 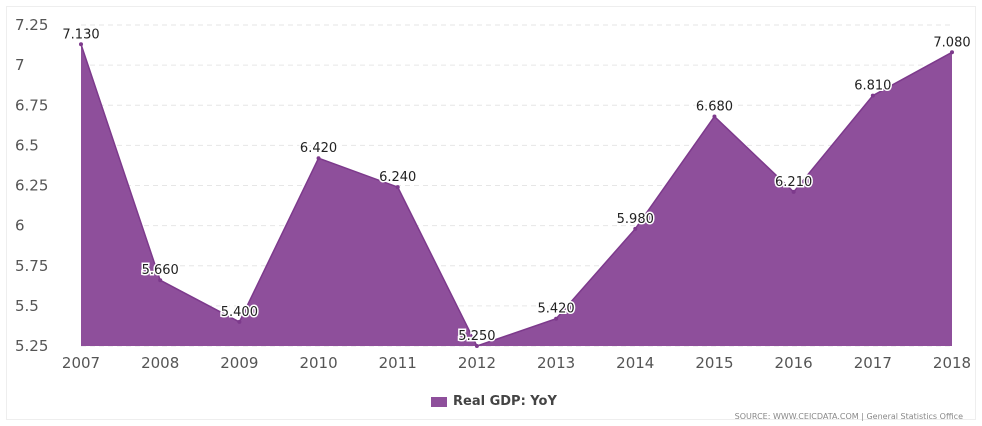 What do you see at coordinates (714, 363) in the screenshot?
I see `x-tick-label: 2015` at bounding box center [714, 363].